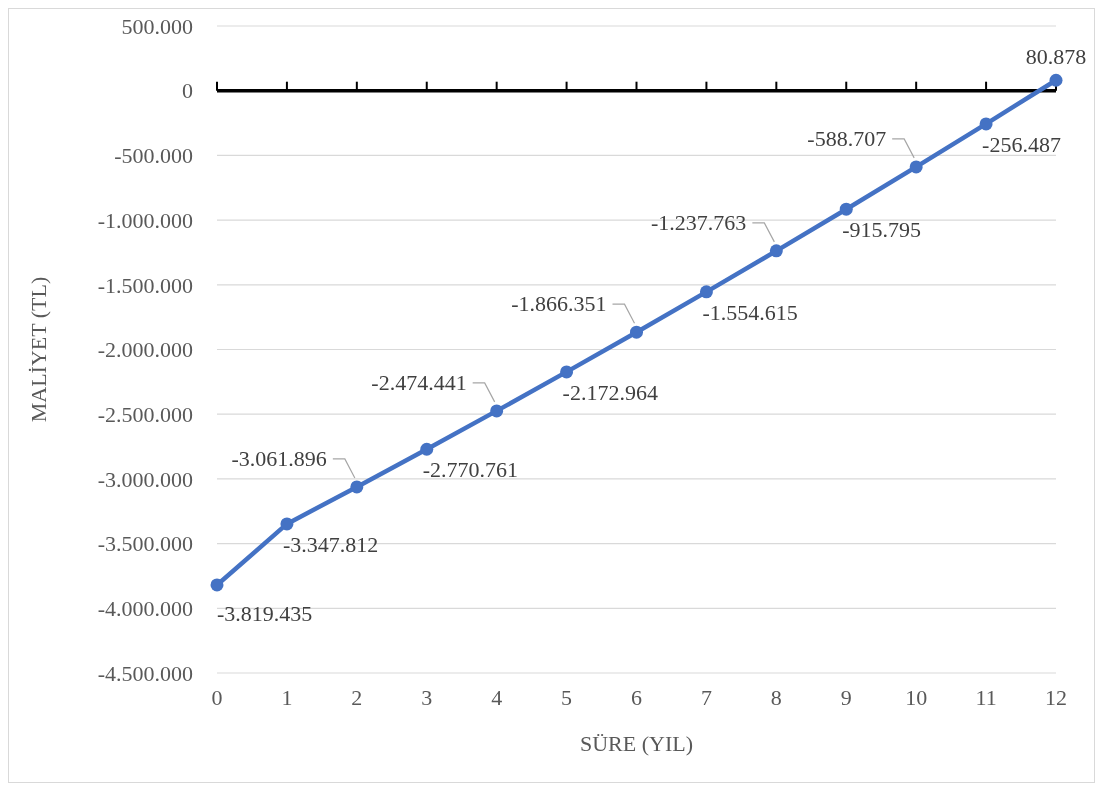 This screenshot has height=791, width=1103. What do you see at coordinates (1021, 144) in the screenshot?
I see `data-label: -256.487` at bounding box center [1021, 144].